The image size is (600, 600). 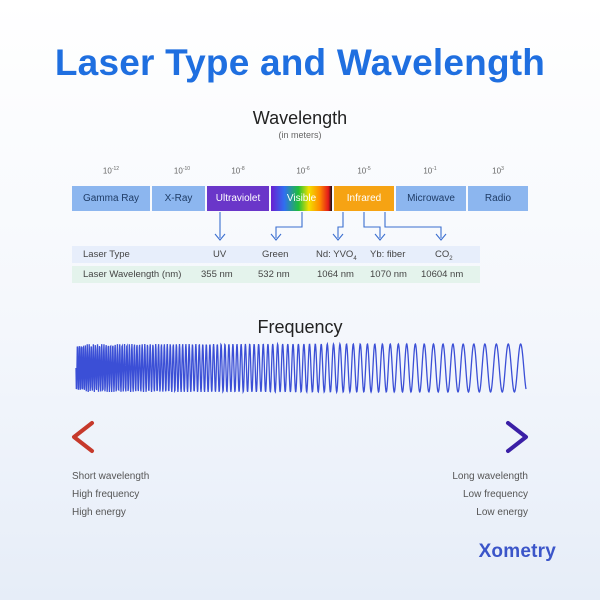 What do you see at coordinates (442, 274) in the screenshot?
I see `wavelength-value: 10604 nm` at bounding box center [442, 274].